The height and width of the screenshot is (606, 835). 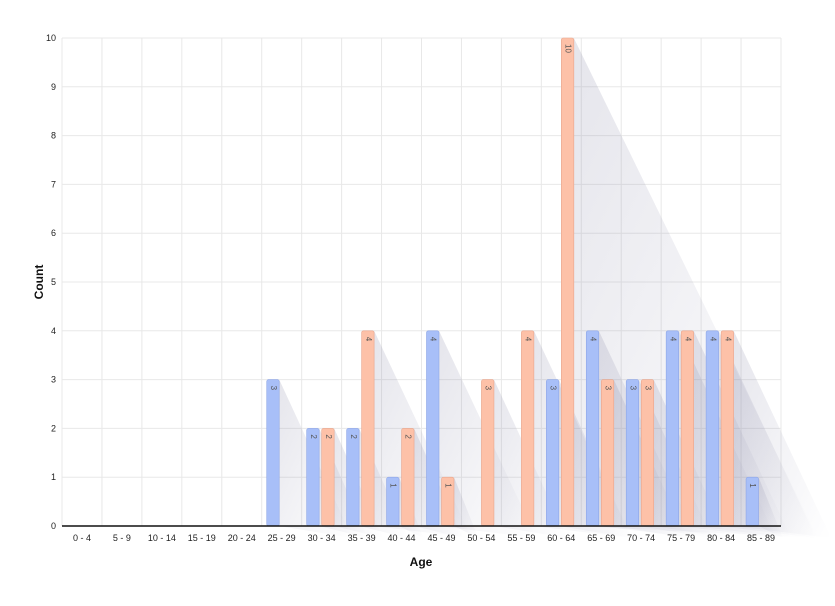 I want to click on x-tick-label: 45 - 49, so click(x=441, y=538).